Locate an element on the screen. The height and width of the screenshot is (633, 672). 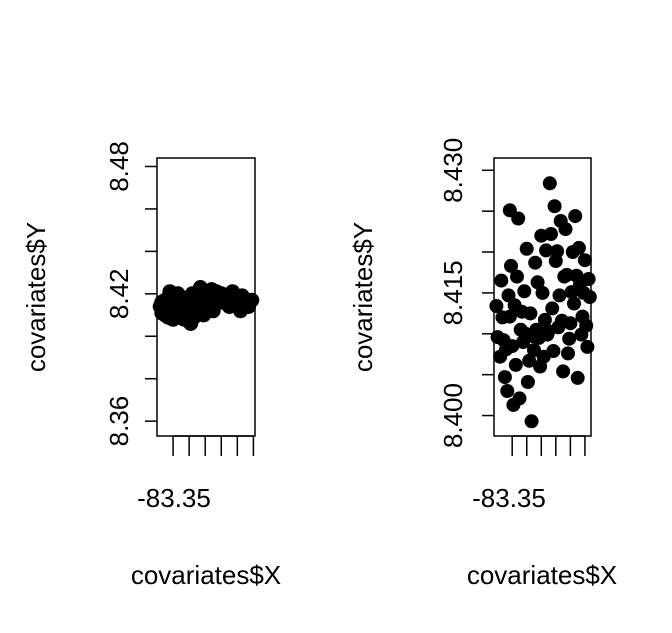
left-y-tick-label: 8.42 is located at coordinates (119, 293).